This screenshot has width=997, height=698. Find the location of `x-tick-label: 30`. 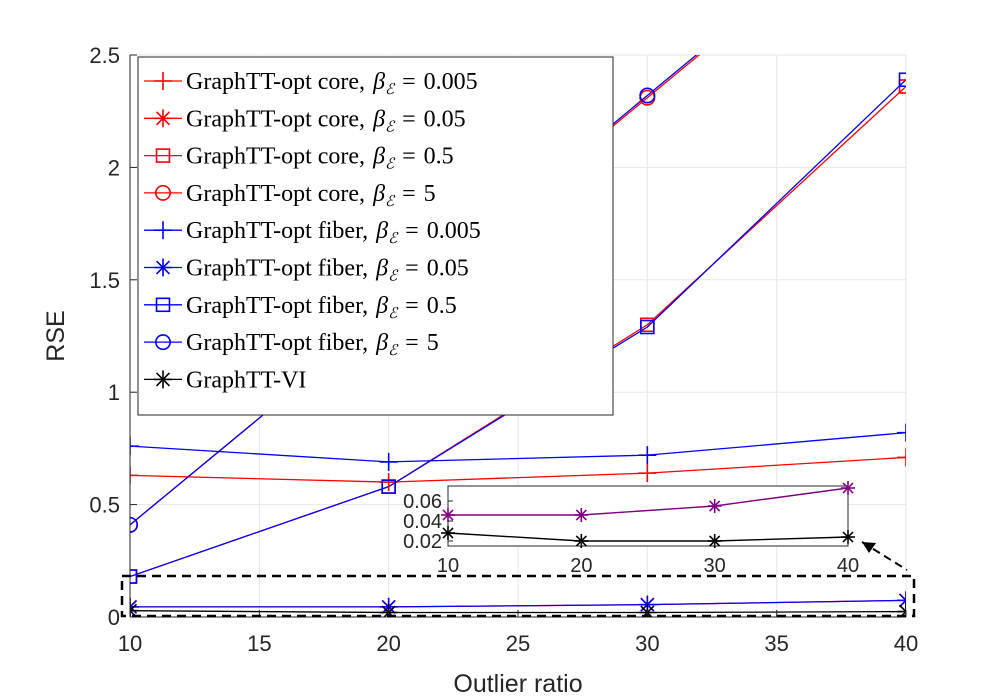

x-tick-label: 30 is located at coordinates (647, 643).